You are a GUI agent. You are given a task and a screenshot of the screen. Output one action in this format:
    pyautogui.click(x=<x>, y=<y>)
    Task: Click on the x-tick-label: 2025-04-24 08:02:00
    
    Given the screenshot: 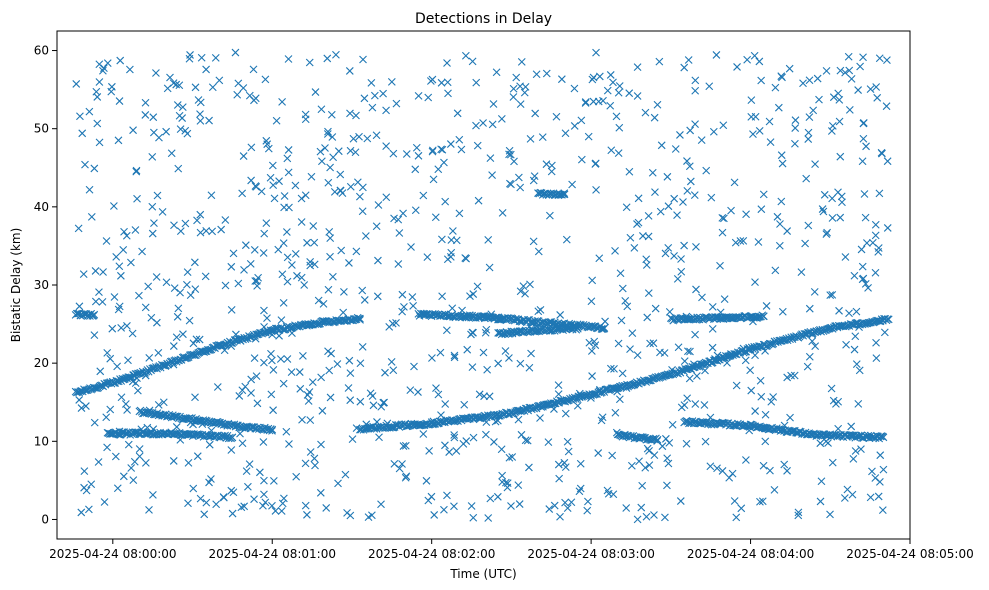 What is the action you would take?
    pyautogui.click(x=431, y=554)
    